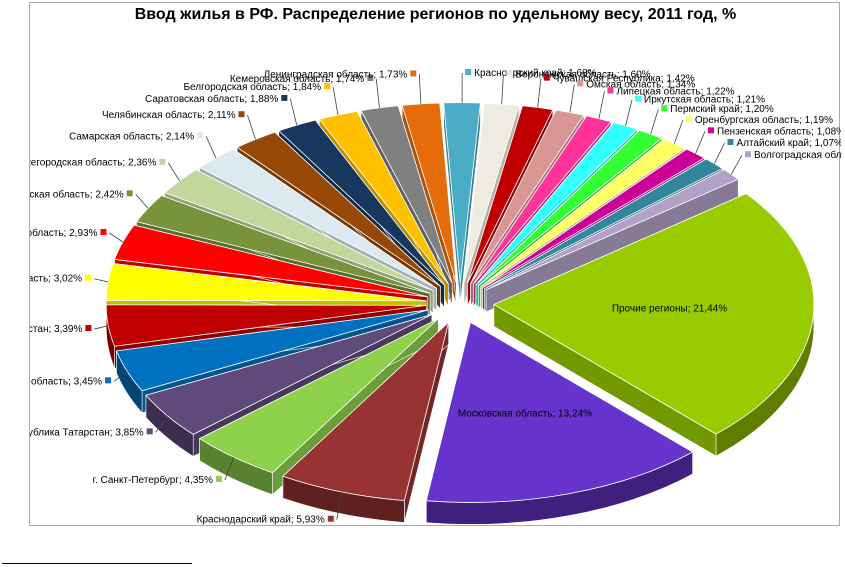 Image resolution: width=845 pixels, height=567 pixels. Describe the element at coordinates (297, 79) in the screenshot. I see `pie-data-label: Кемеровская область; 1,74%` at that location.